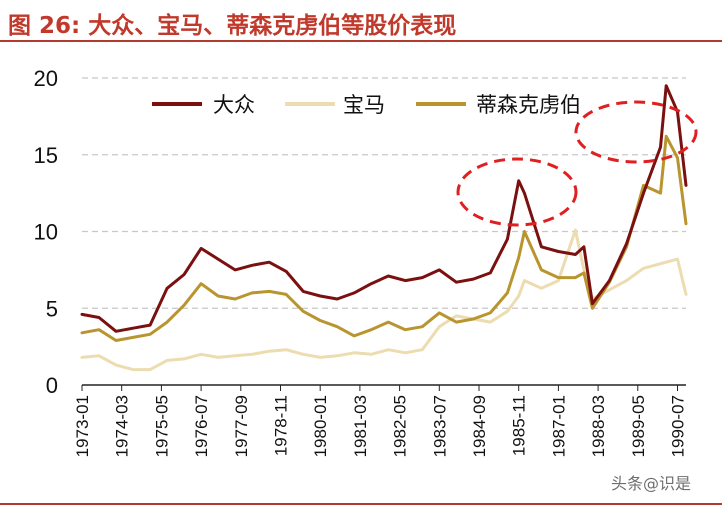  What do you see at coordinates (439, 426) in the screenshot?
I see `x-tick-label: 1983-07` at bounding box center [439, 426].